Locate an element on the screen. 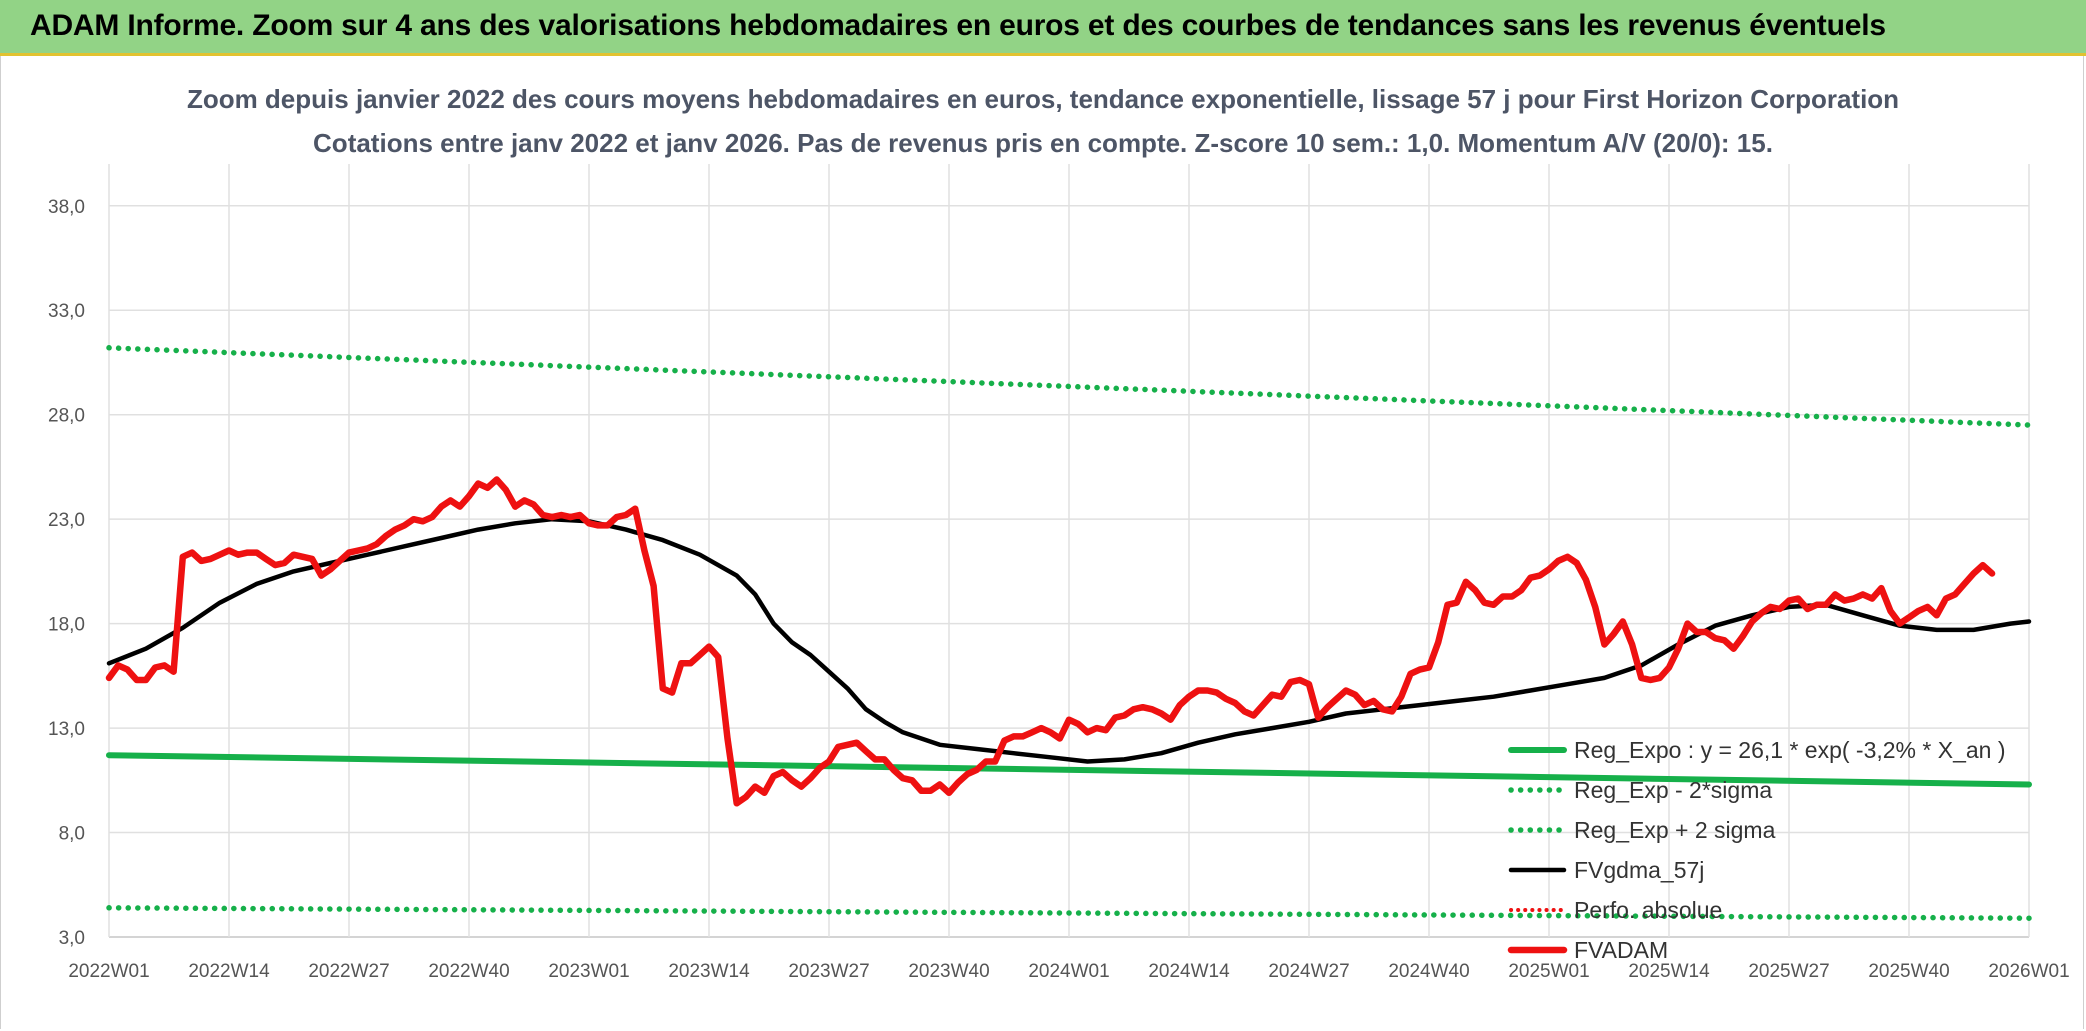 The image size is (2086, 1031). x-tick-label: 2023W40 is located at coordinates (948, 971).